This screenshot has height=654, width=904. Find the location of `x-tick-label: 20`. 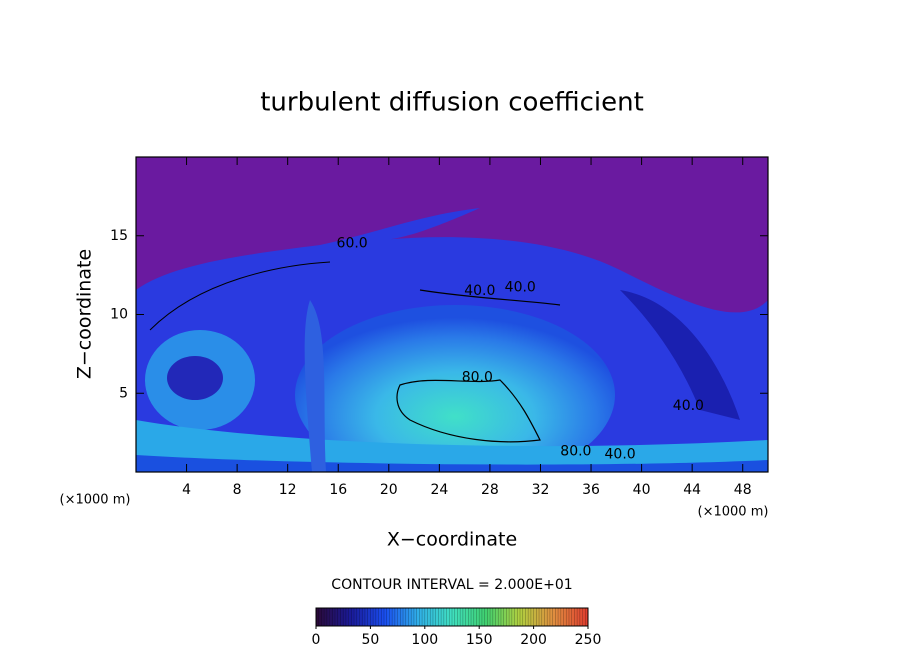

x-tick-label: 20 is located at coordinates (389, 490).